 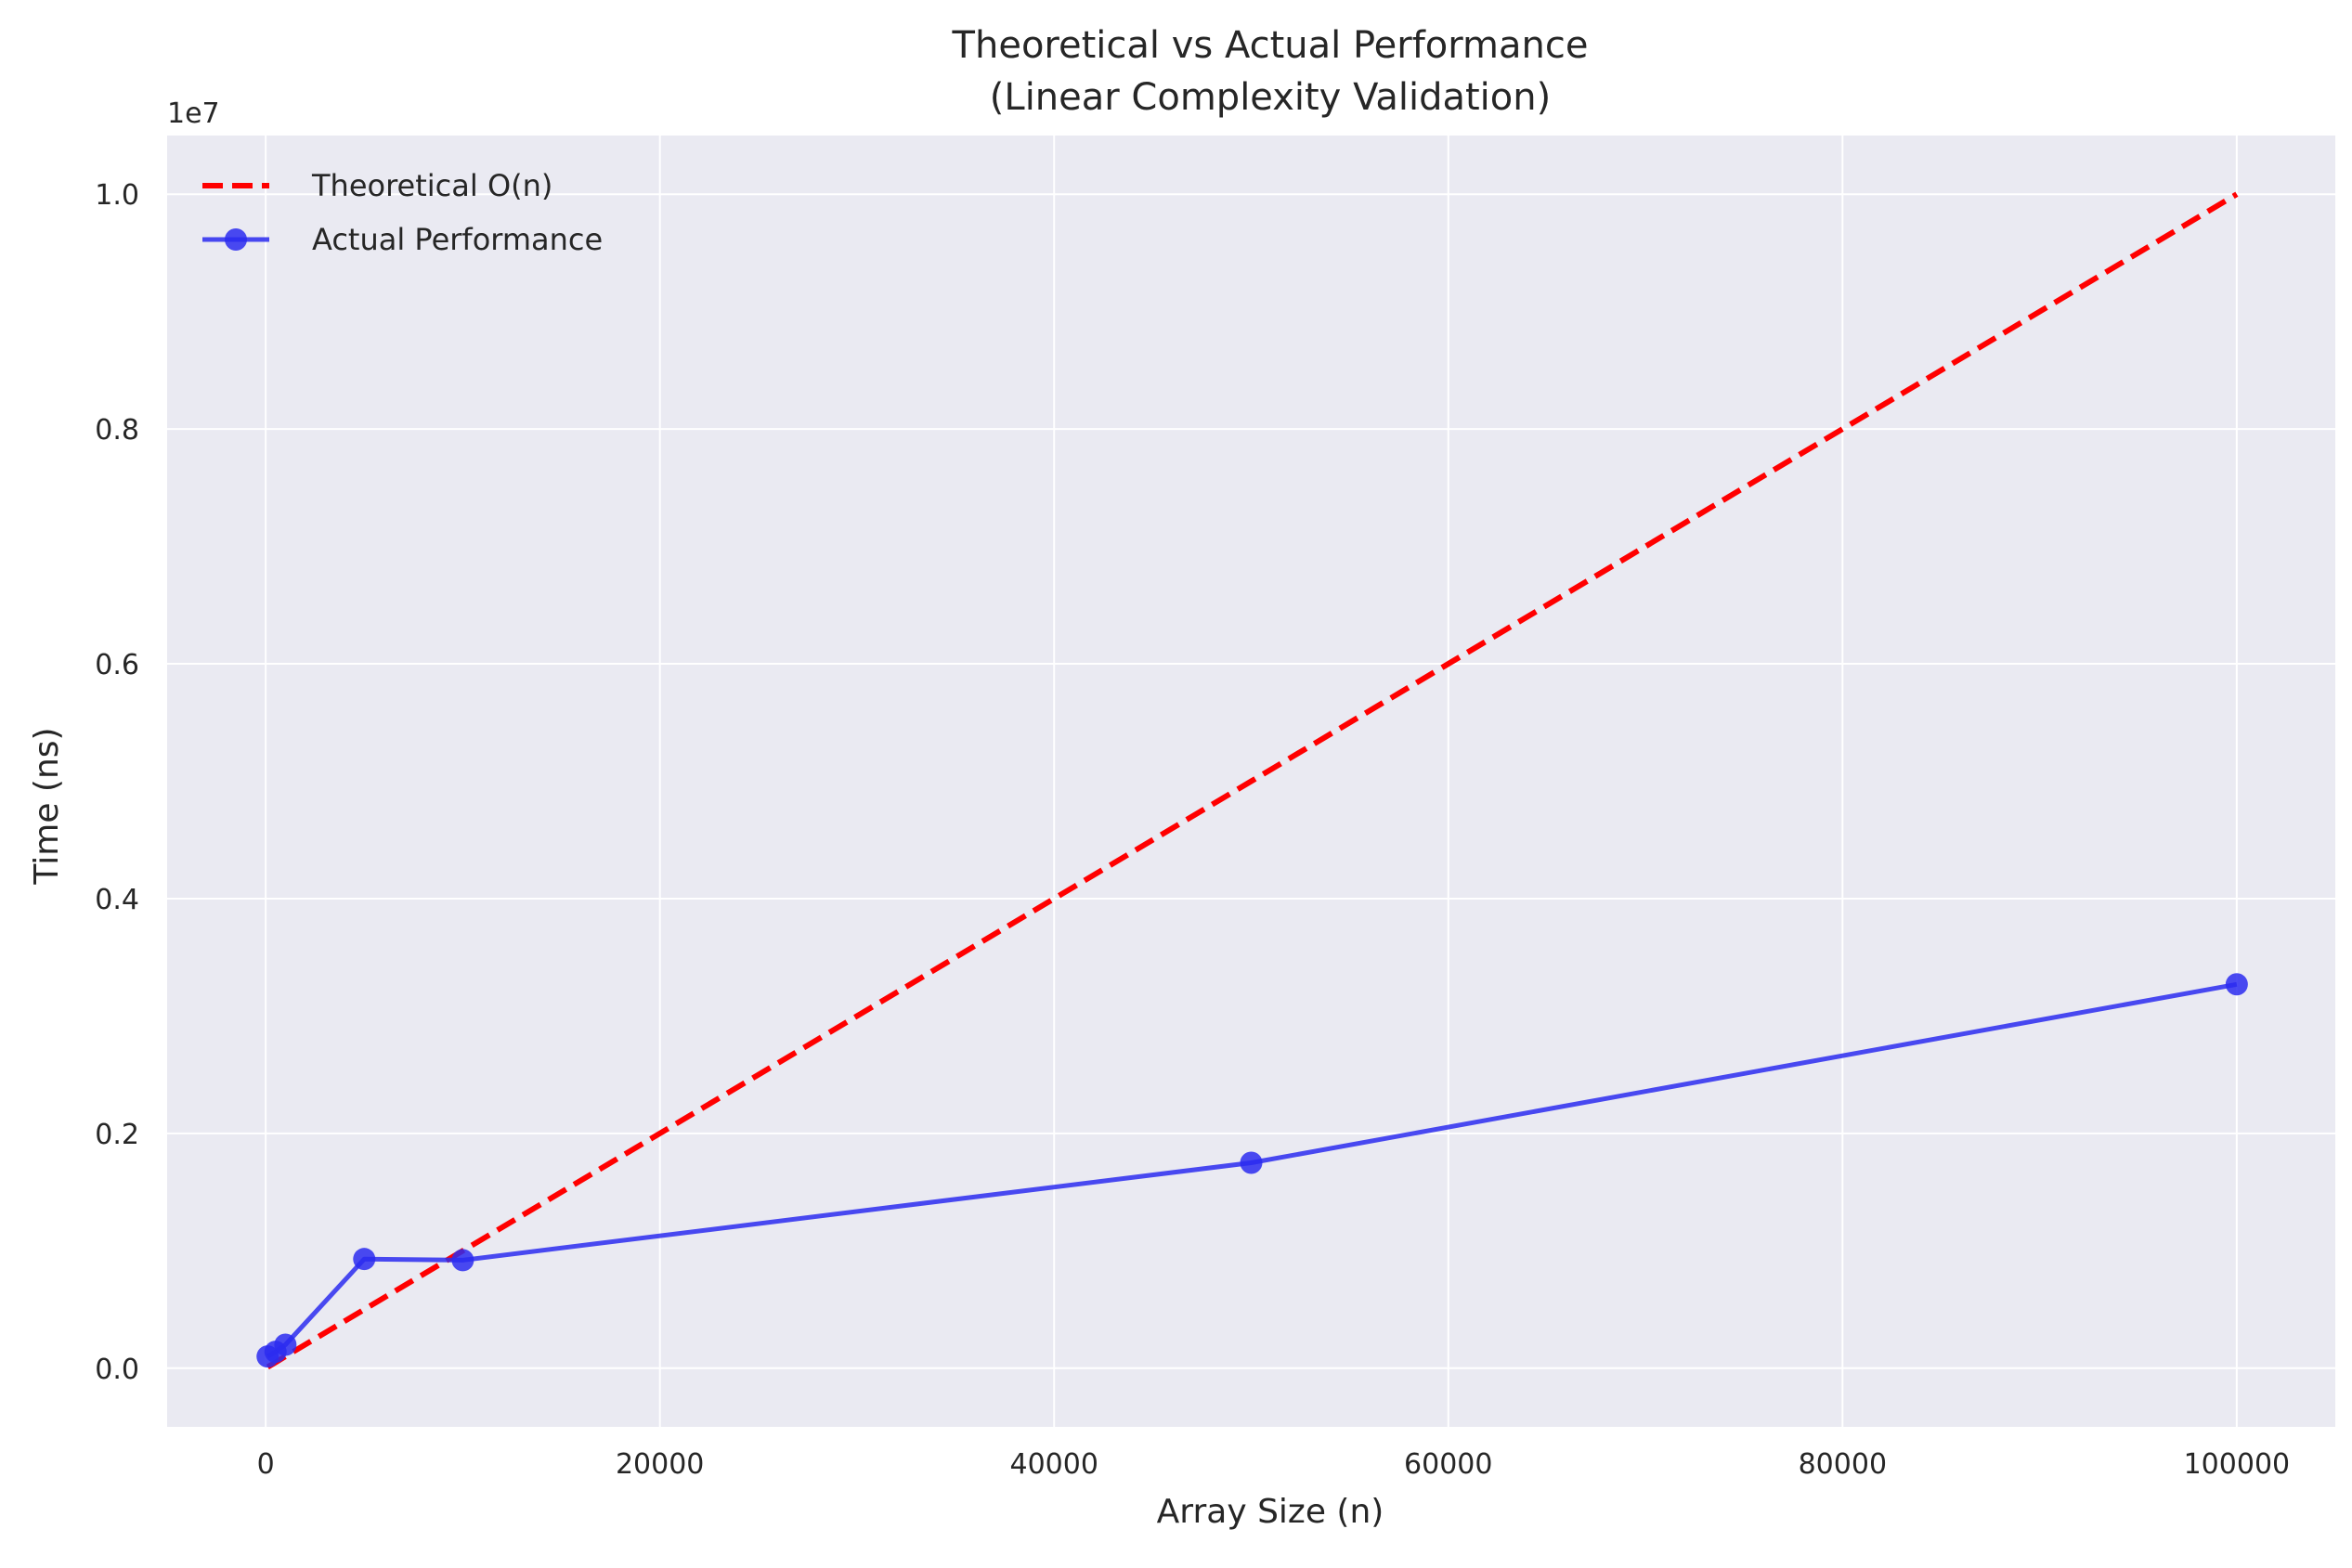 What do you see at coordinates (2237, 1464) in the screenshot?
I see `x-tick-label: 100000` at bounding box center [2237, 1464].